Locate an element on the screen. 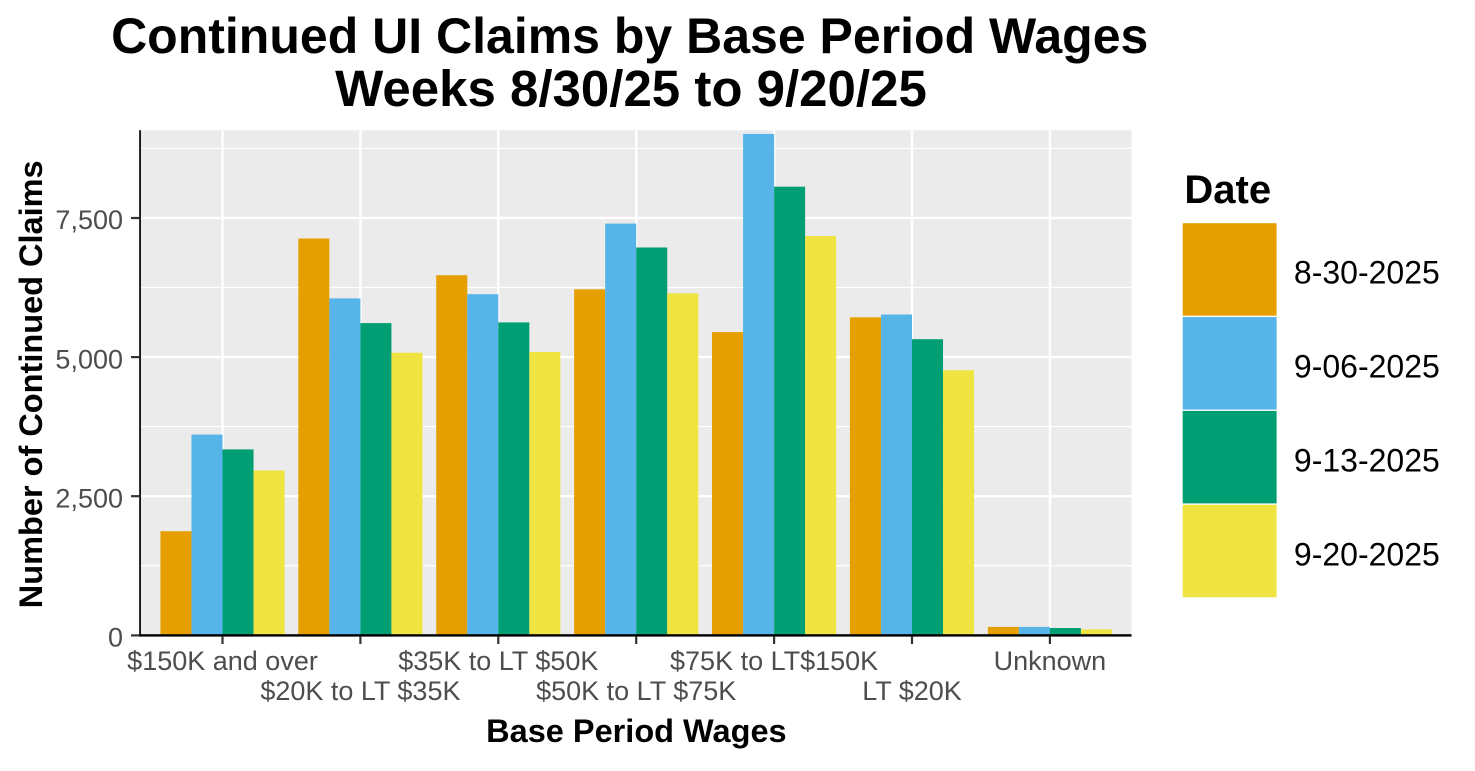 This screenshot has height=771, width=1475. svg-text: 7,500 is located at coordinates (89, 220).